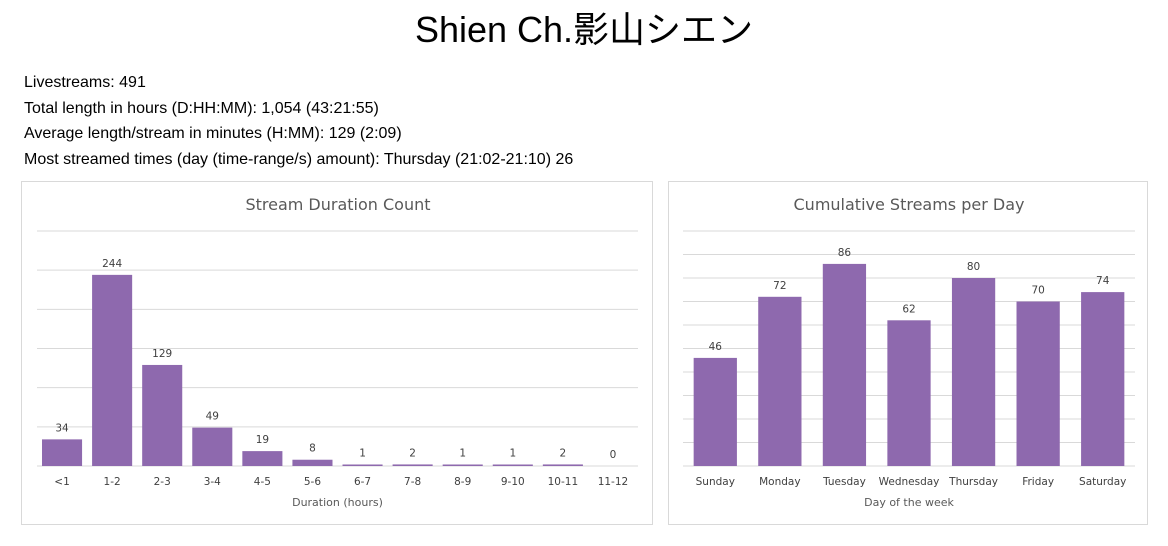 This screenshot has height=546, width=1168. What do you see at coordinates (973, 482) in the screenshot?
I see `weekday-tick-label: Thursday` at bounding box center [973, 482].